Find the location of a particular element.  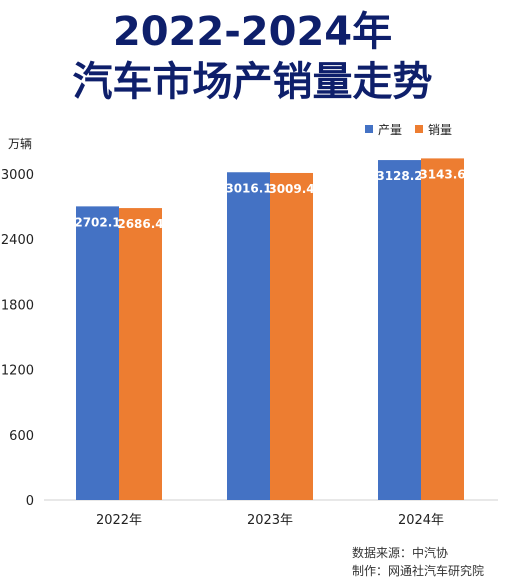

y-tick-label: 2400 is located at coordinates (17, 240).